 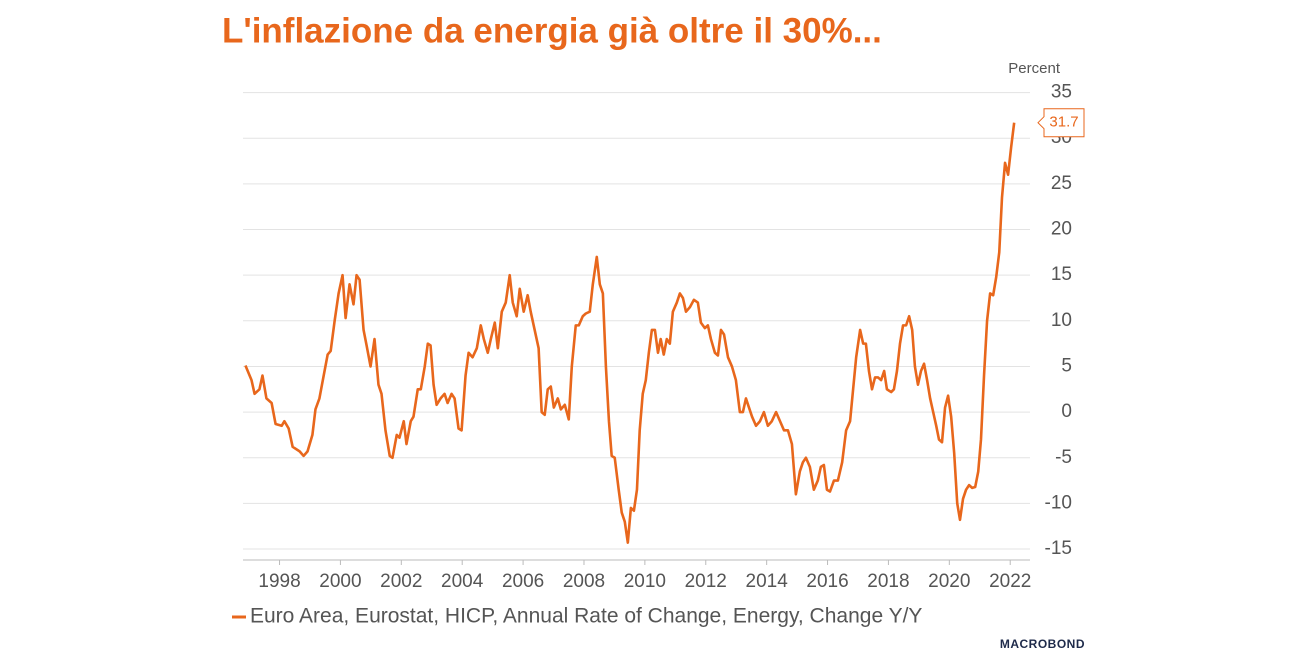 I want to click on x-tick-label: 2018, so click(x=888, y=581).